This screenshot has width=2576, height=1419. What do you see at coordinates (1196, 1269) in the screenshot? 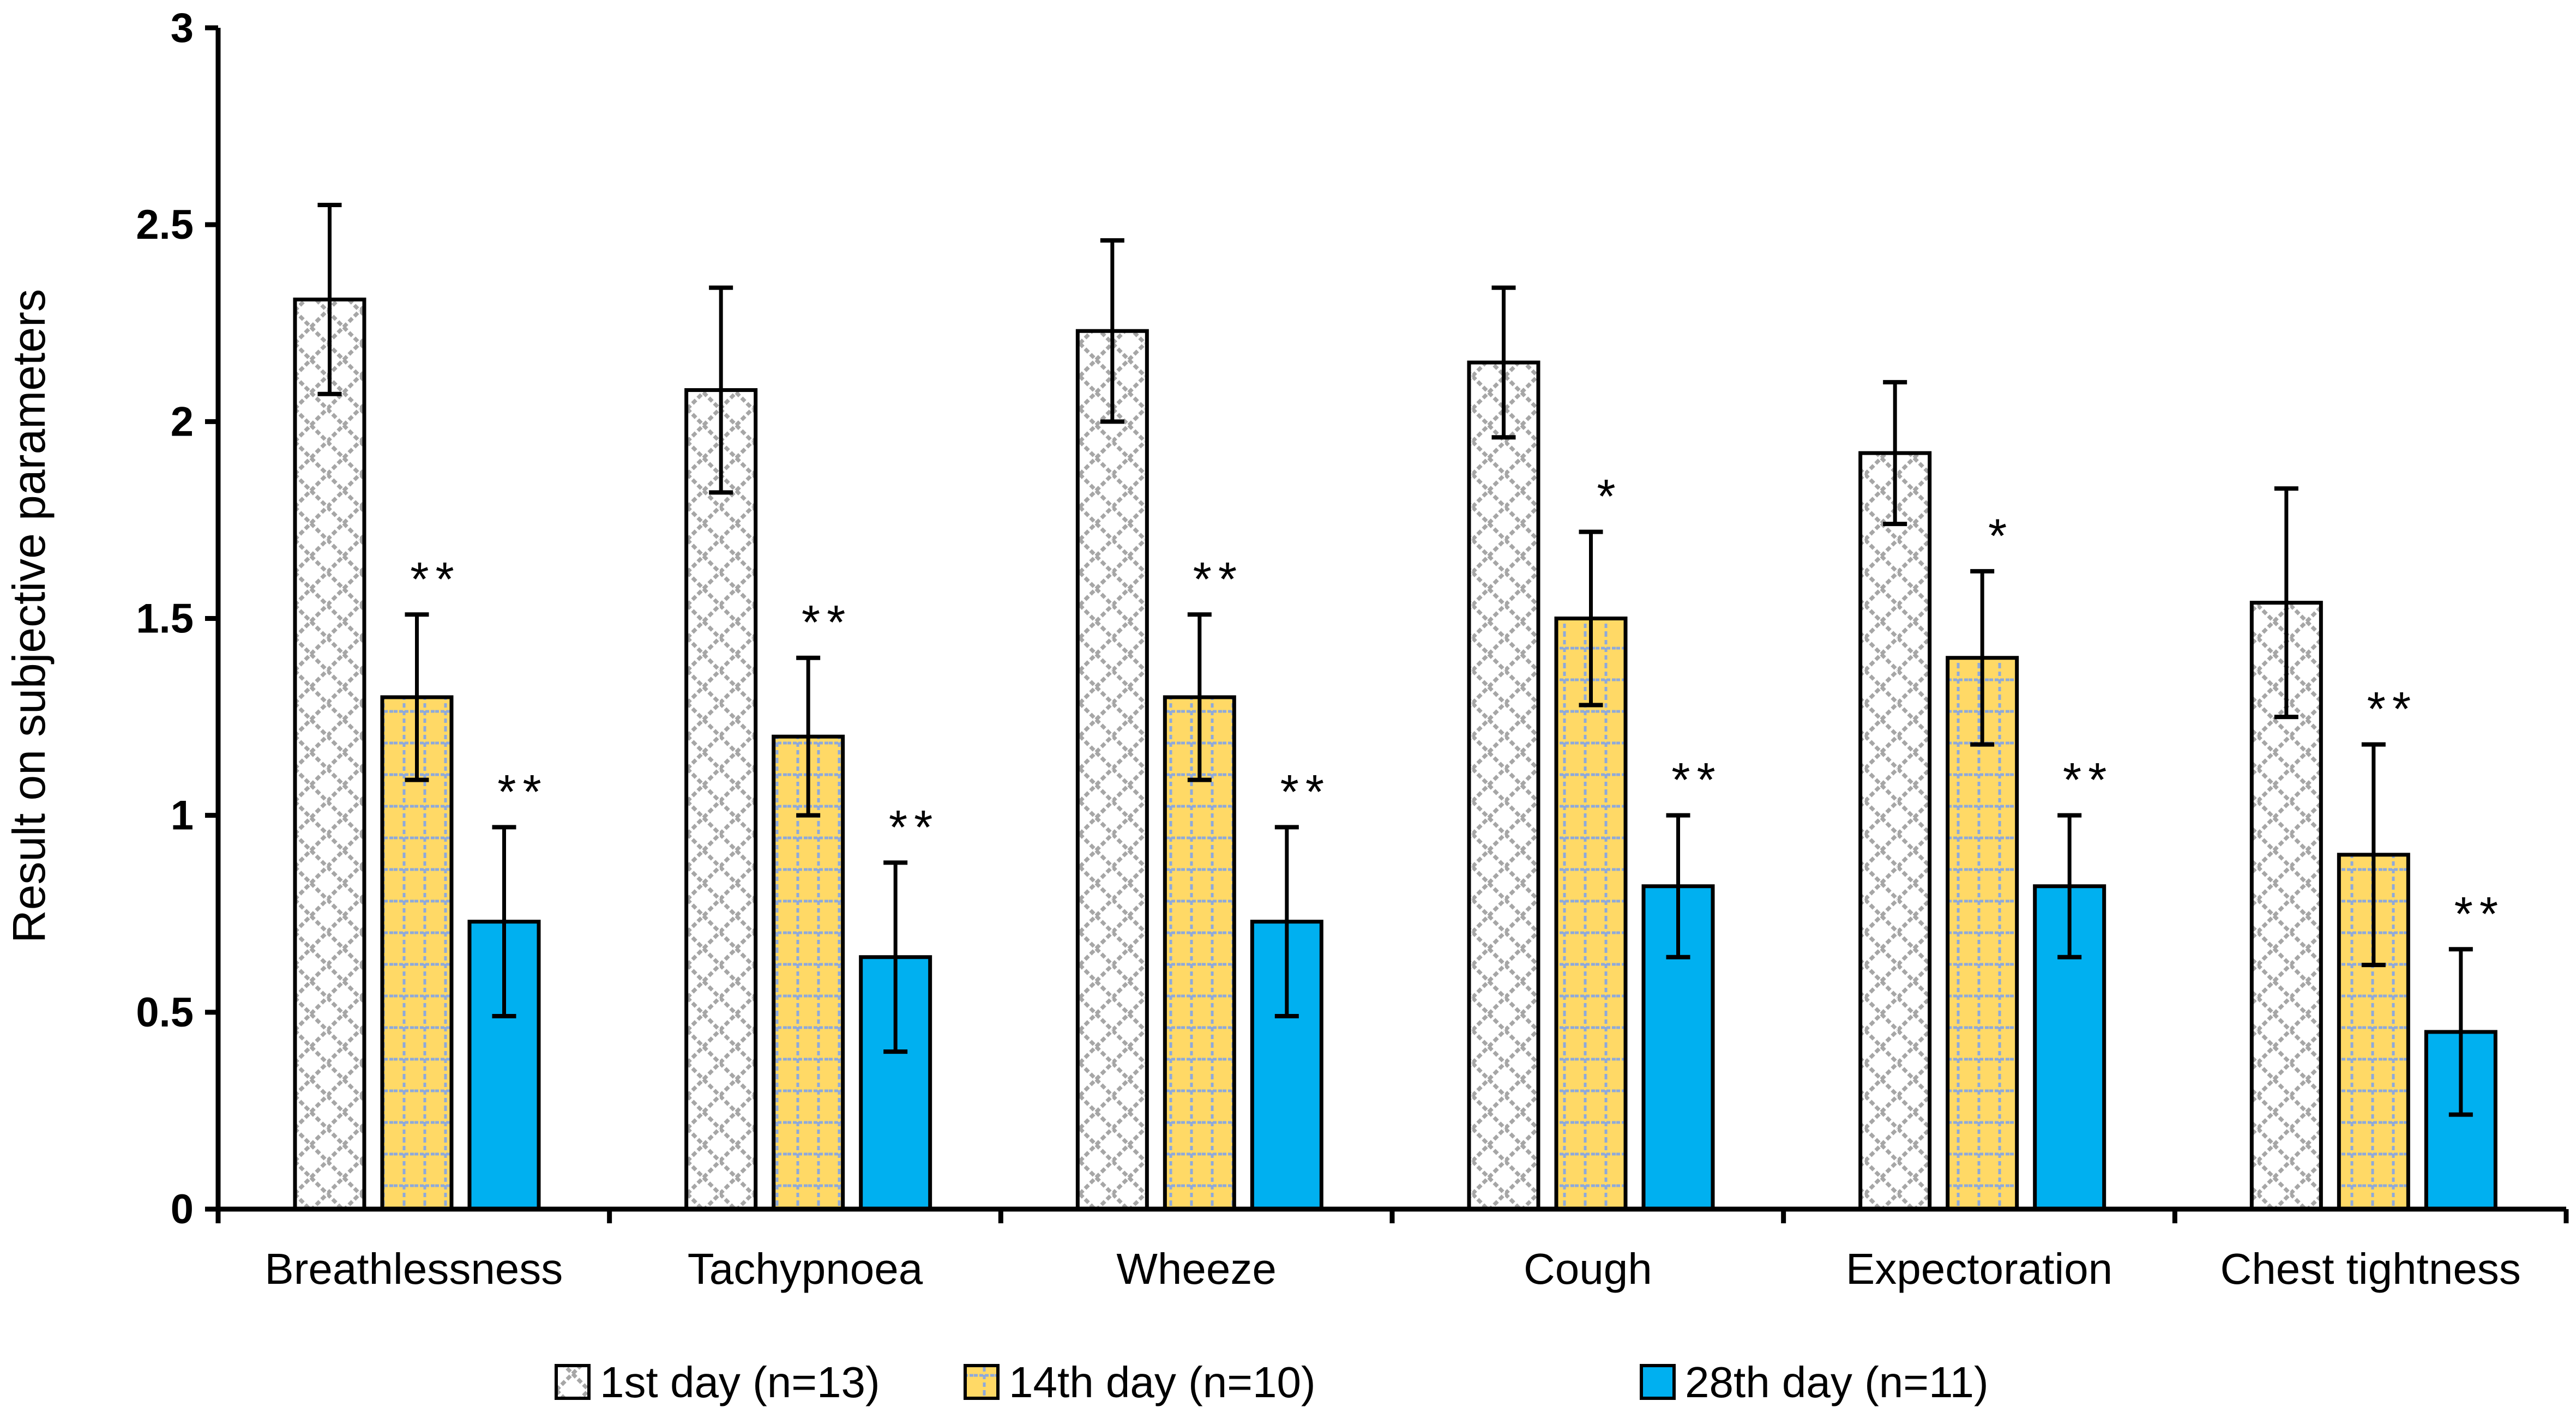
I see `x-tick-label: Wheeze` at bounding box center [1196, 1269].